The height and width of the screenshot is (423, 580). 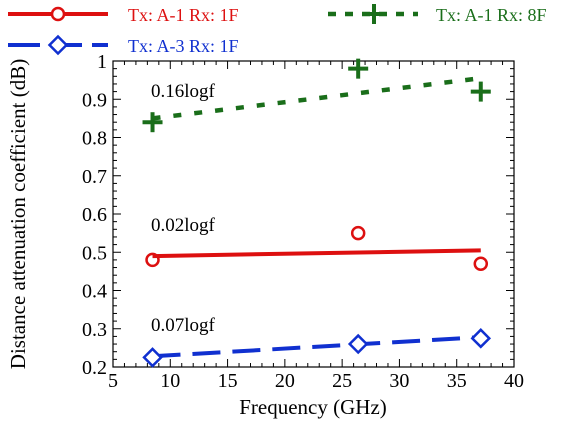 What do you see at coordinates (18, 214) in the screenshot?
I see `y-axis-title: Distance attenuation coefficient (dB)` at bounding box center [18, 214].